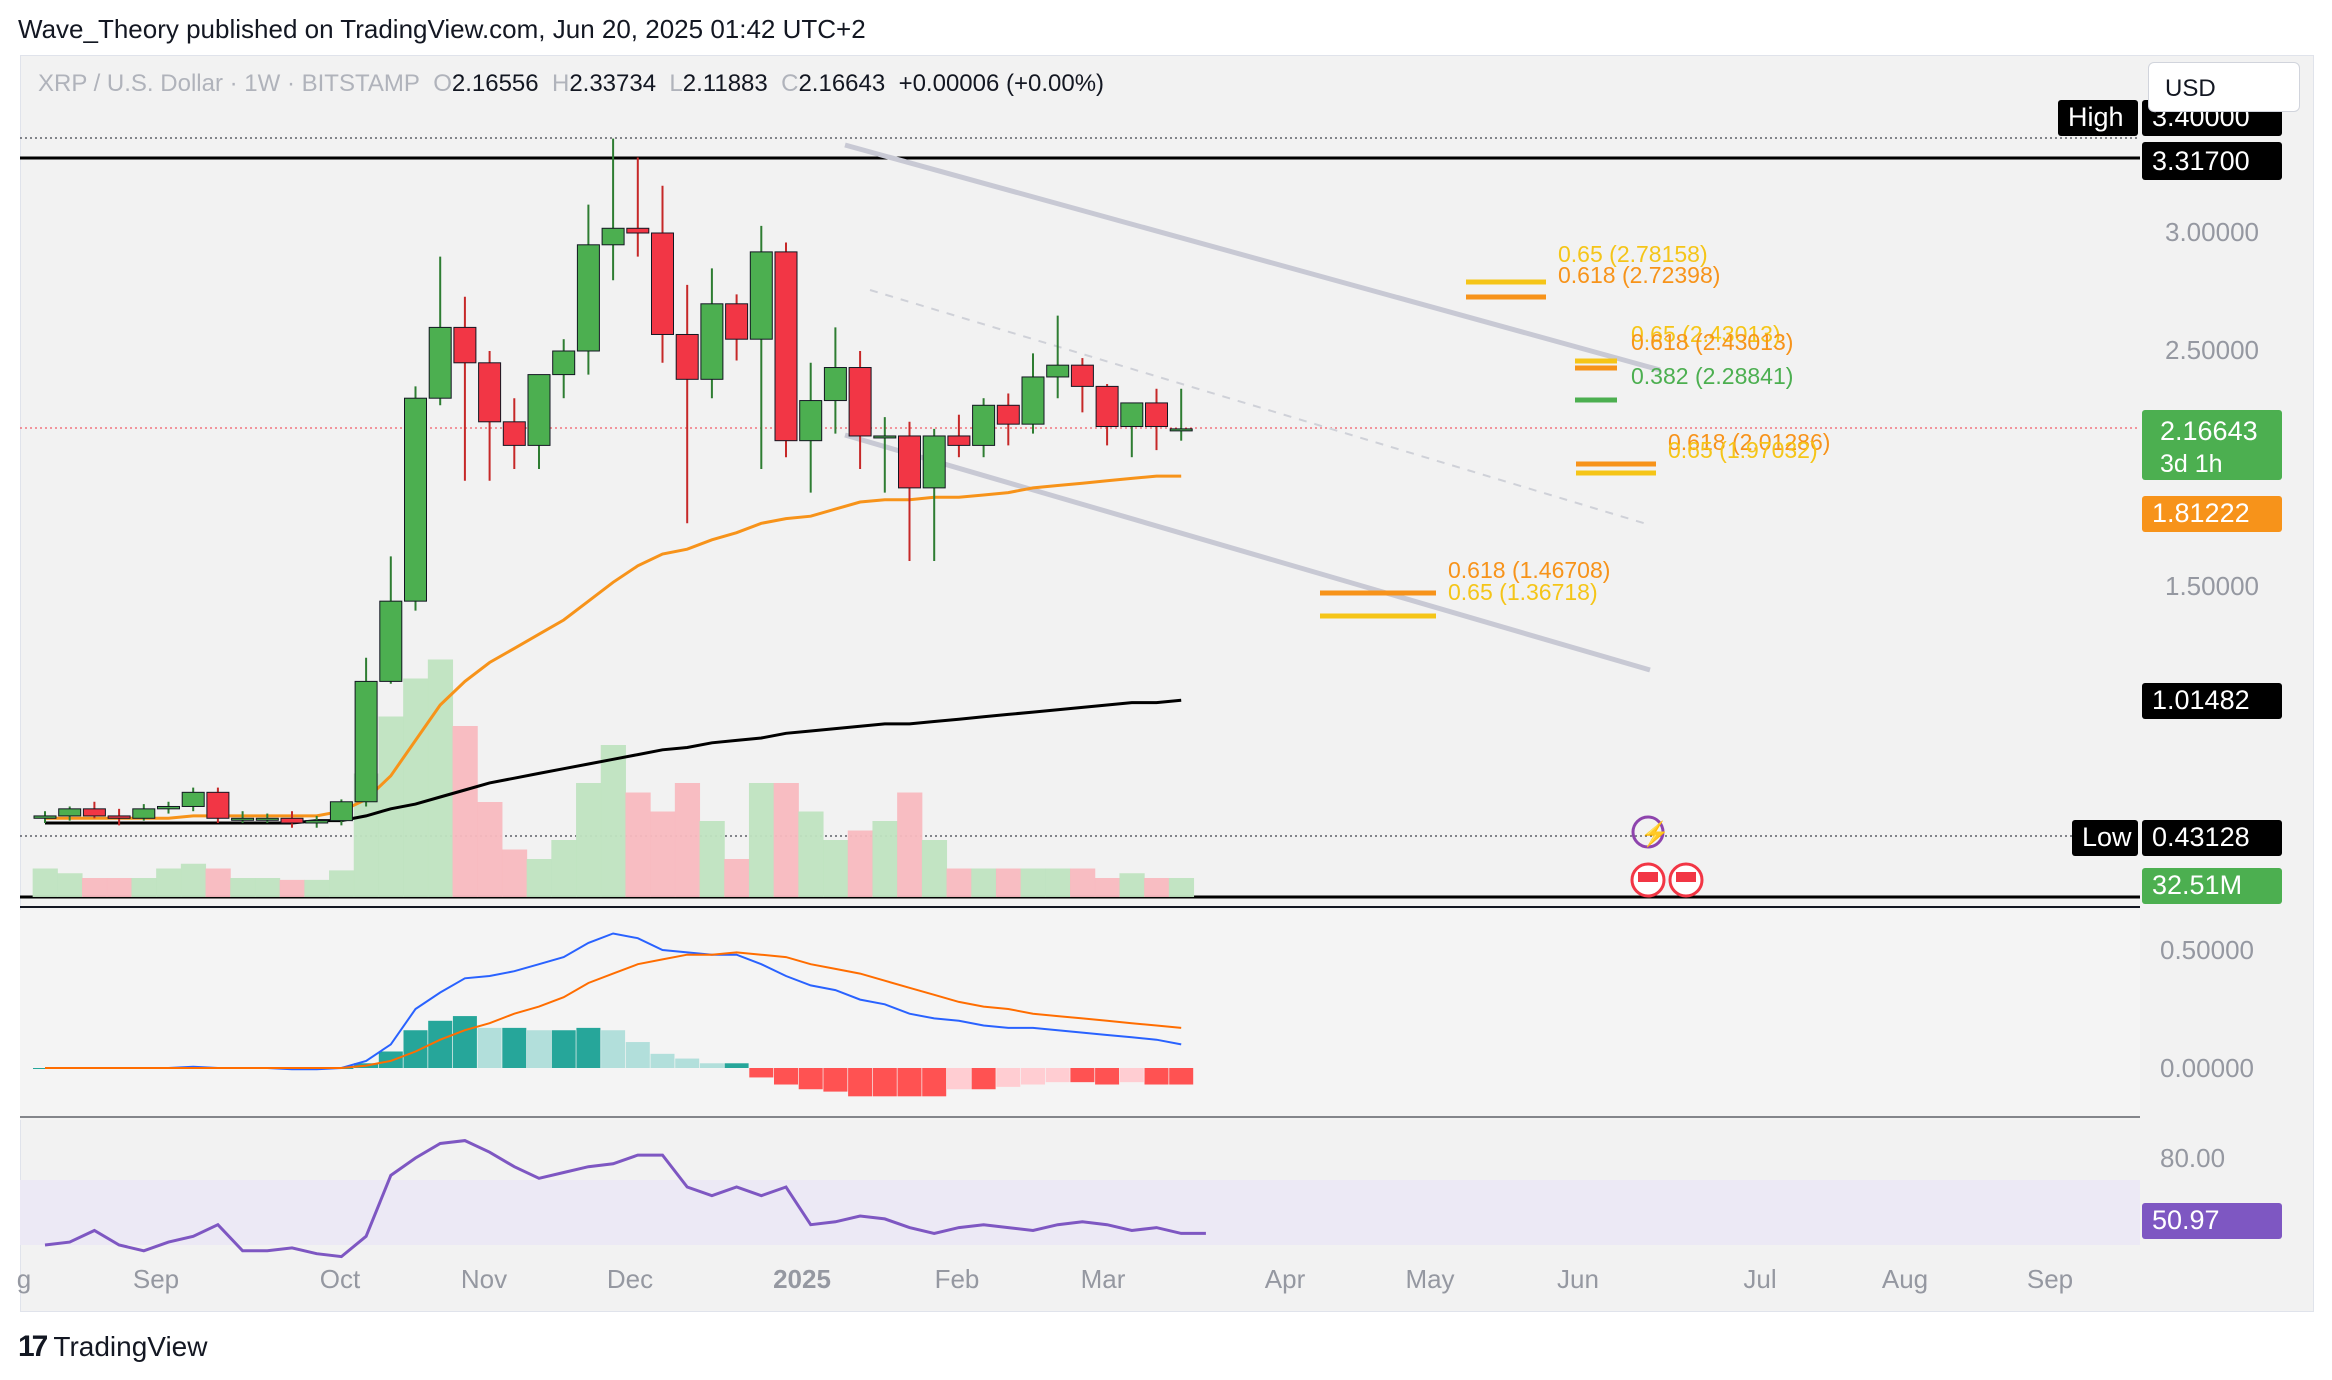 This screenshot has height=1380, width=2332. Describe the element at coordinates (1001, 83) in the screenshot. I see `legend-change: +0.00006 (+0.00%)` at that location.